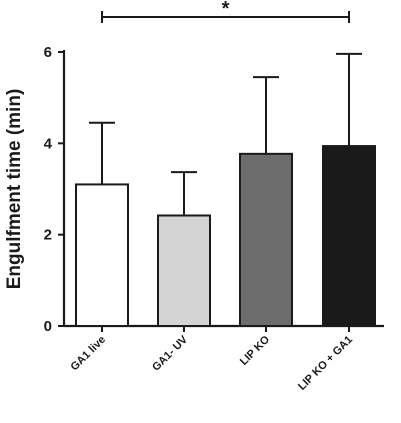  Describe the element at coordinates (89, 354) in the screenshot. I see `category-label: GA1 live` at that location.